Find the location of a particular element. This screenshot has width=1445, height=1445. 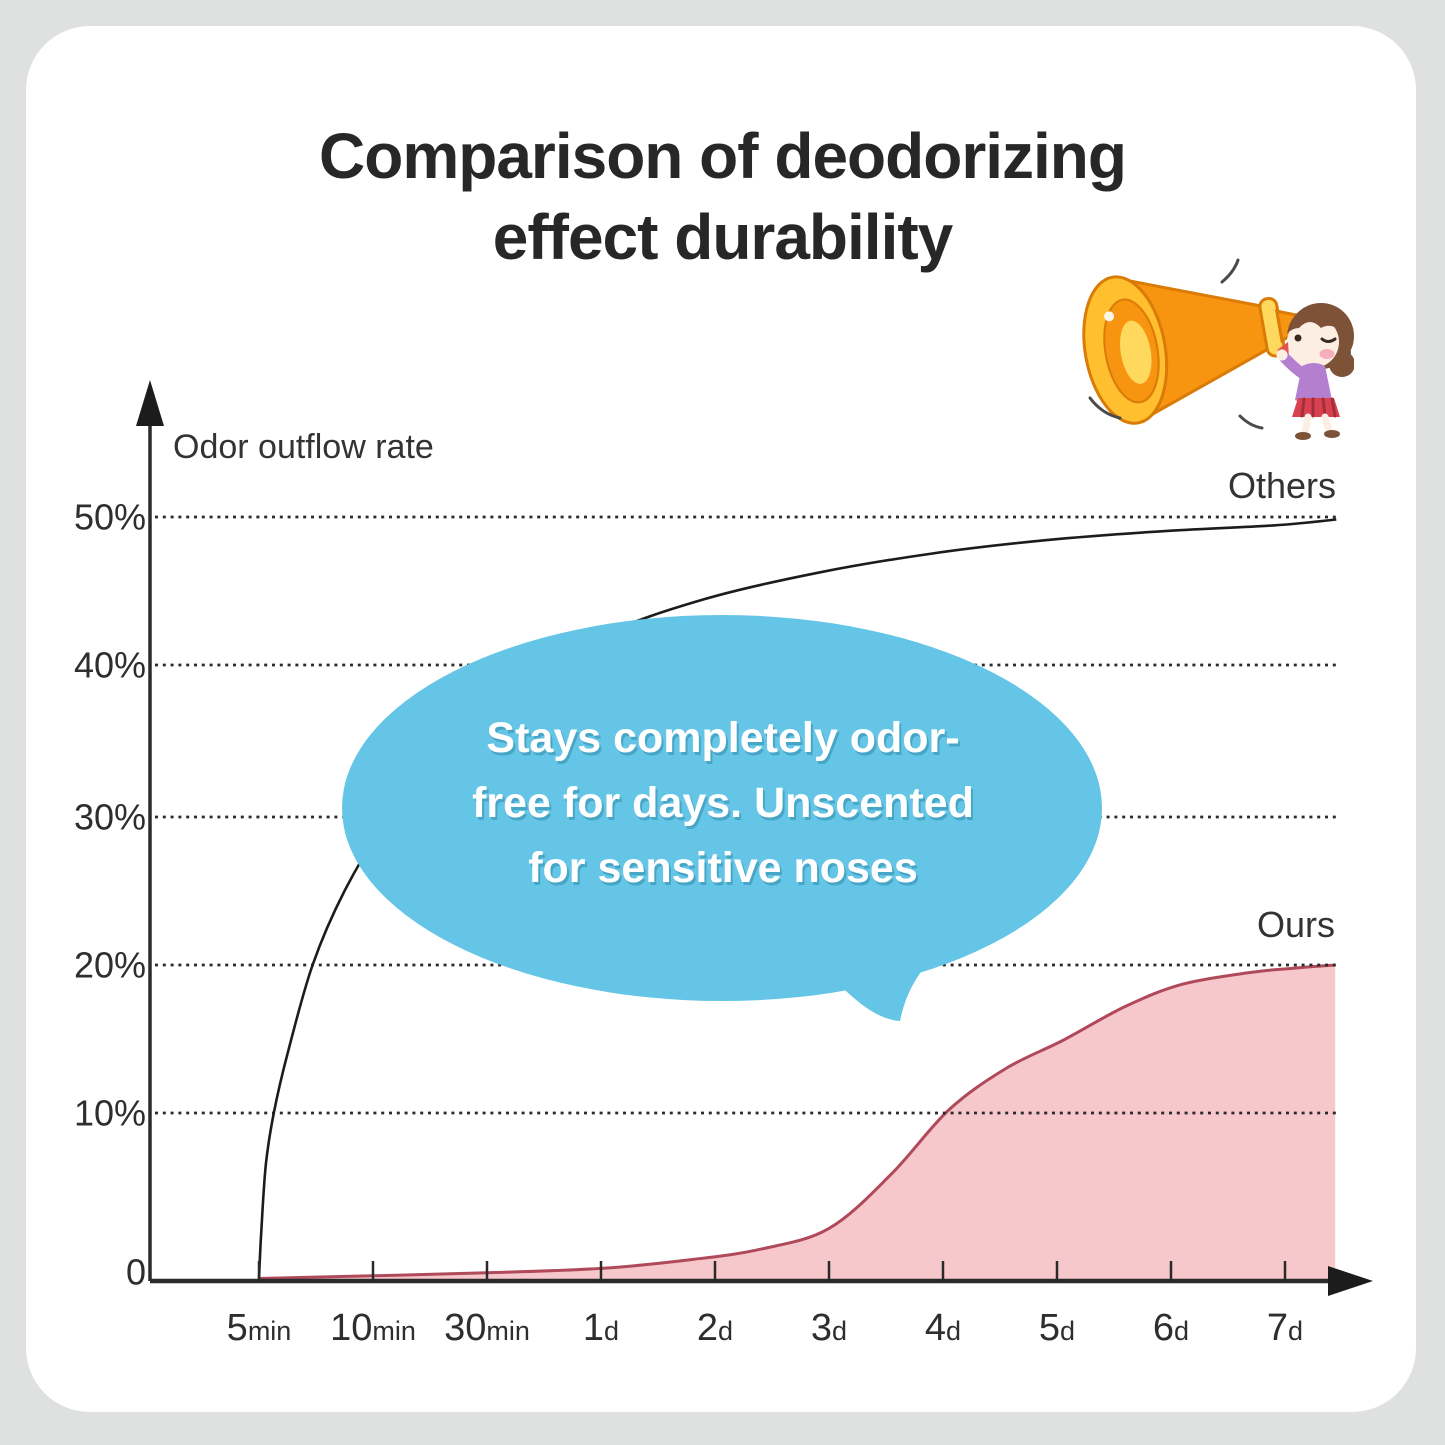

x-tick-marks is located at coordinates (772, 1271).